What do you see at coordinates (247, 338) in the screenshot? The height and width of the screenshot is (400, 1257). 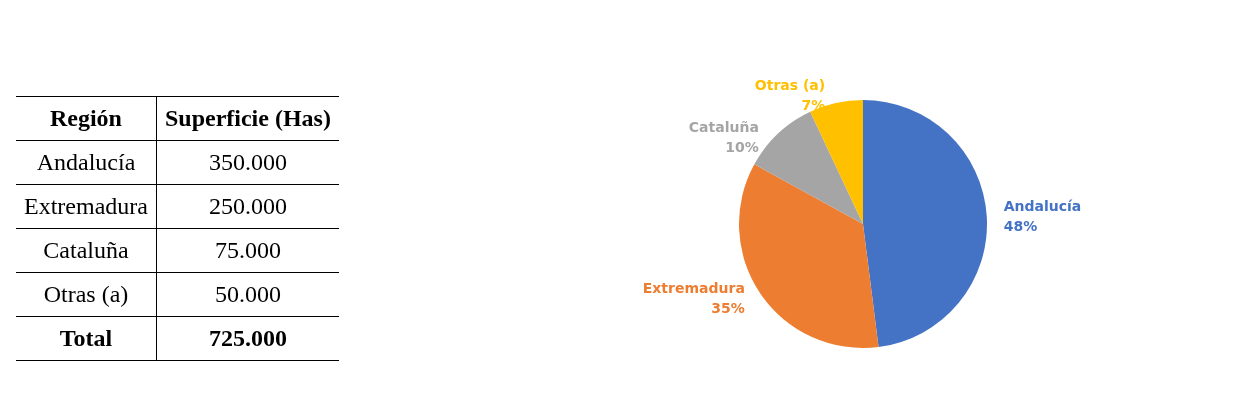 I see `text: 725.000` at bounding box center [247, 338].